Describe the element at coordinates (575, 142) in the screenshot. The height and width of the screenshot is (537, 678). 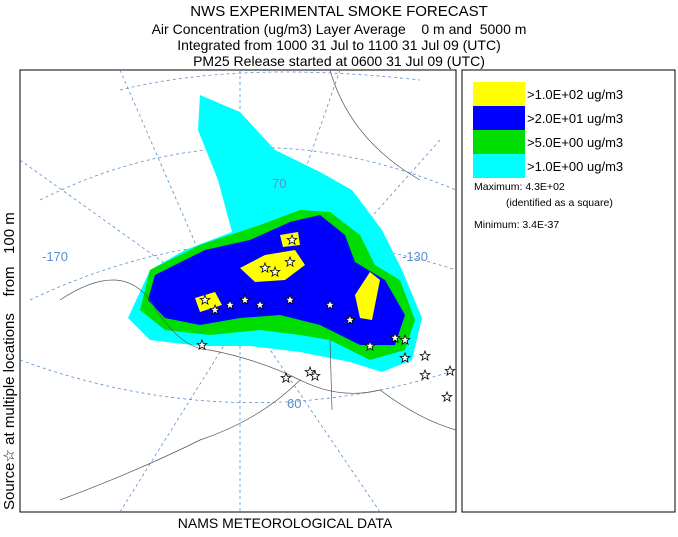
I see `legend-label: >5.0E+00 ug/m3` at that location.